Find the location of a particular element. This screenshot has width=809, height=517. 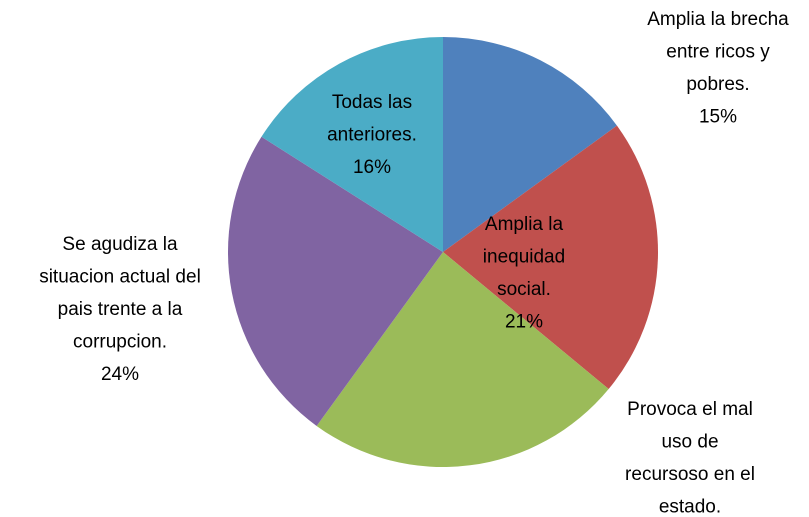

slice-label: pais trente a la is located at coordinates (120, 309).